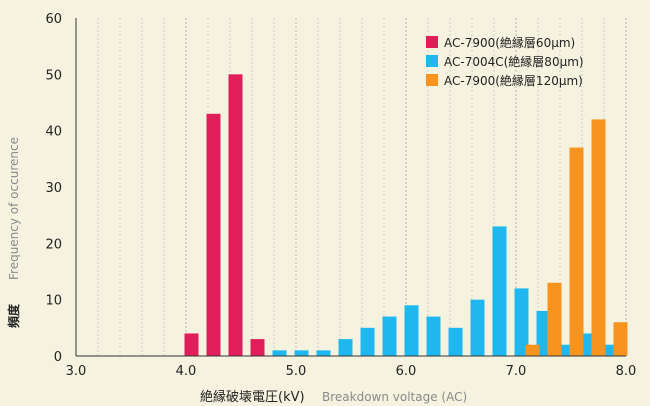 The height and width of the screenshot is (406, 650). What do you see at coordinates (58, 357) in the screenshot?
I see `y-tick-label: 0` at bounding box center [58, 357].